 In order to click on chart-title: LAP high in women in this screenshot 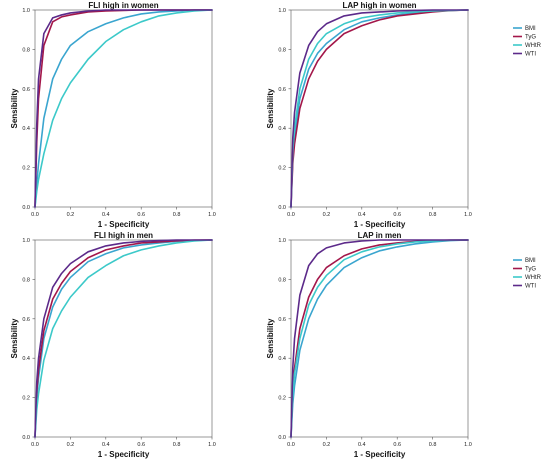, I will do `click(379, 5)`.